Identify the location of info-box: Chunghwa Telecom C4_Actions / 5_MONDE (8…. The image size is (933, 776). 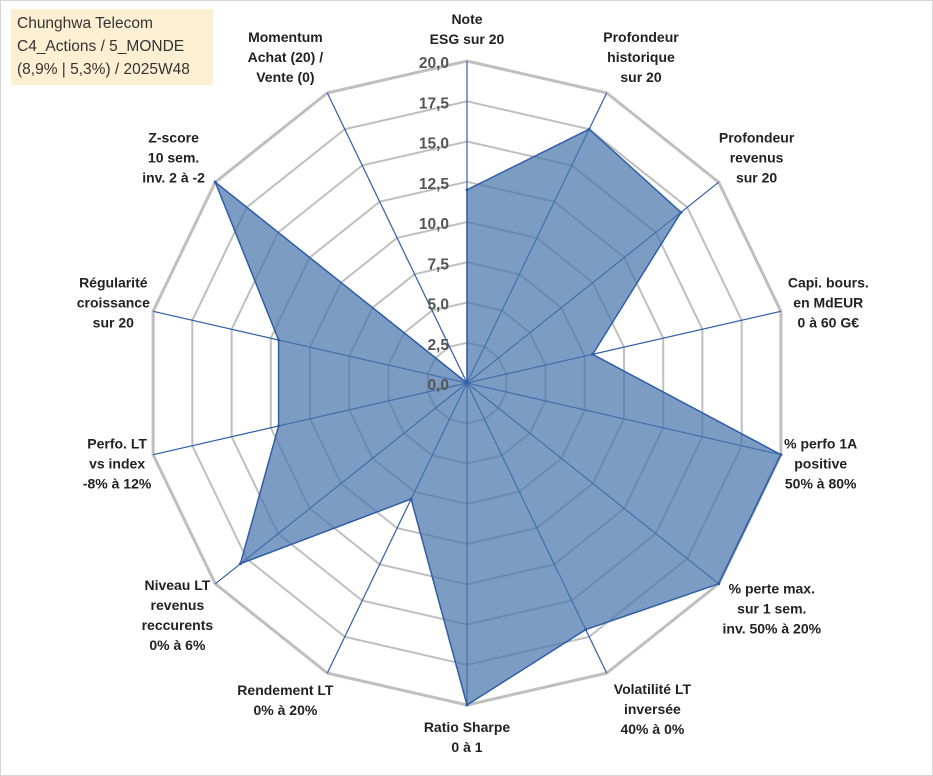
(112, 47).